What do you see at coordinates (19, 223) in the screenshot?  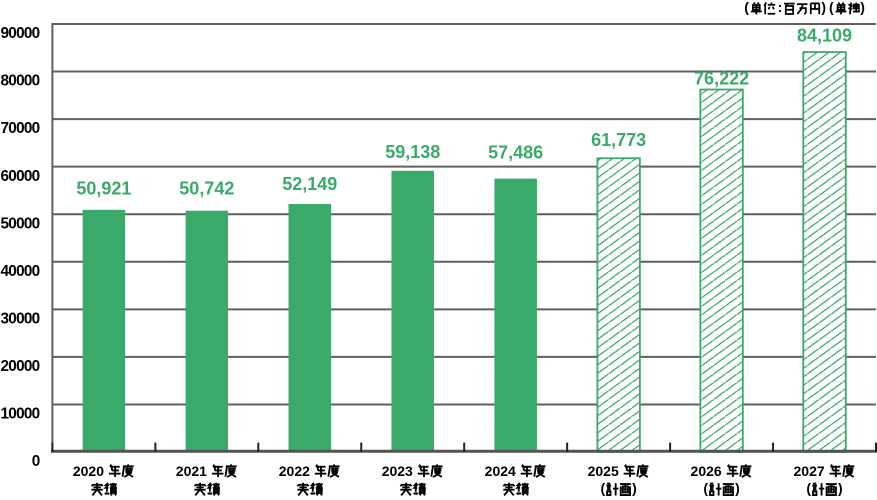 I see `svg-text: 50000` at bounding box center [19, 223].